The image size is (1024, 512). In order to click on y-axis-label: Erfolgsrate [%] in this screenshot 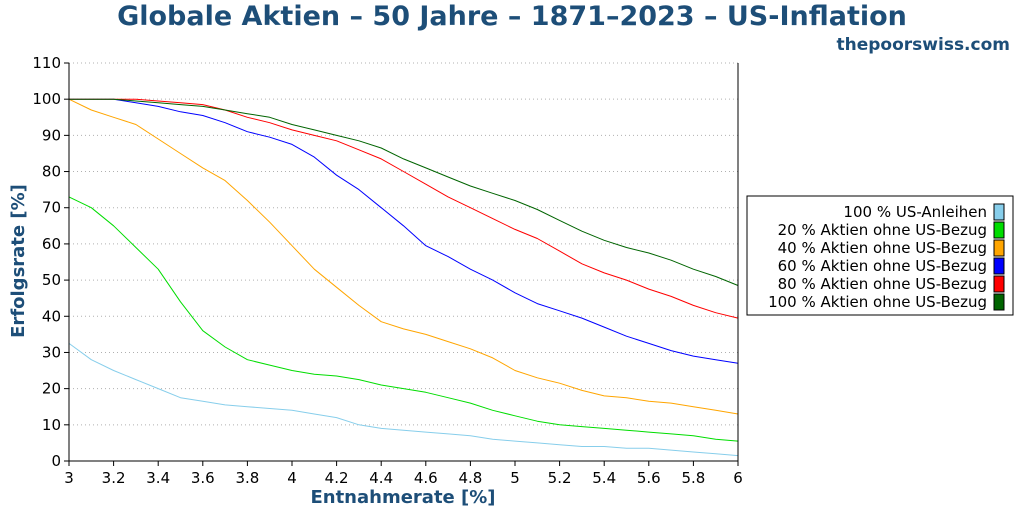, I will do `click(18, 261)`.